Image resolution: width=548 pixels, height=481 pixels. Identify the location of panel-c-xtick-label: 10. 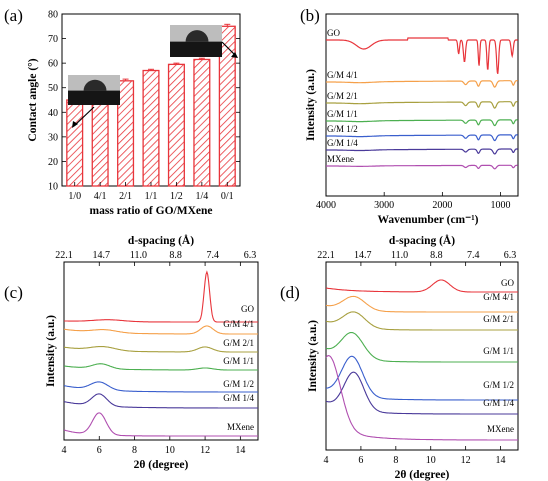
(170, 450).